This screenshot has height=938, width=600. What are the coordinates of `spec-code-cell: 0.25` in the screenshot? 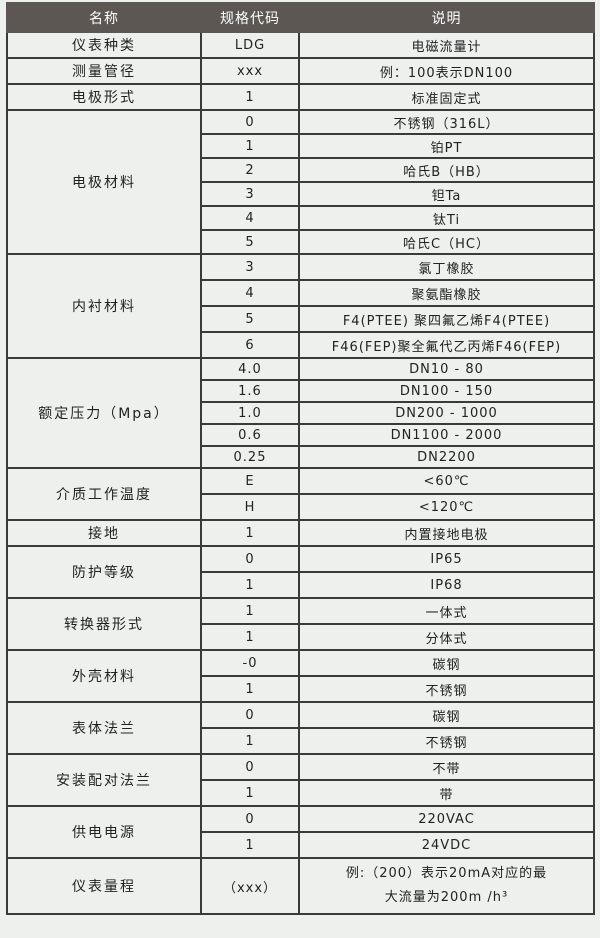 It's located at (250, 457).